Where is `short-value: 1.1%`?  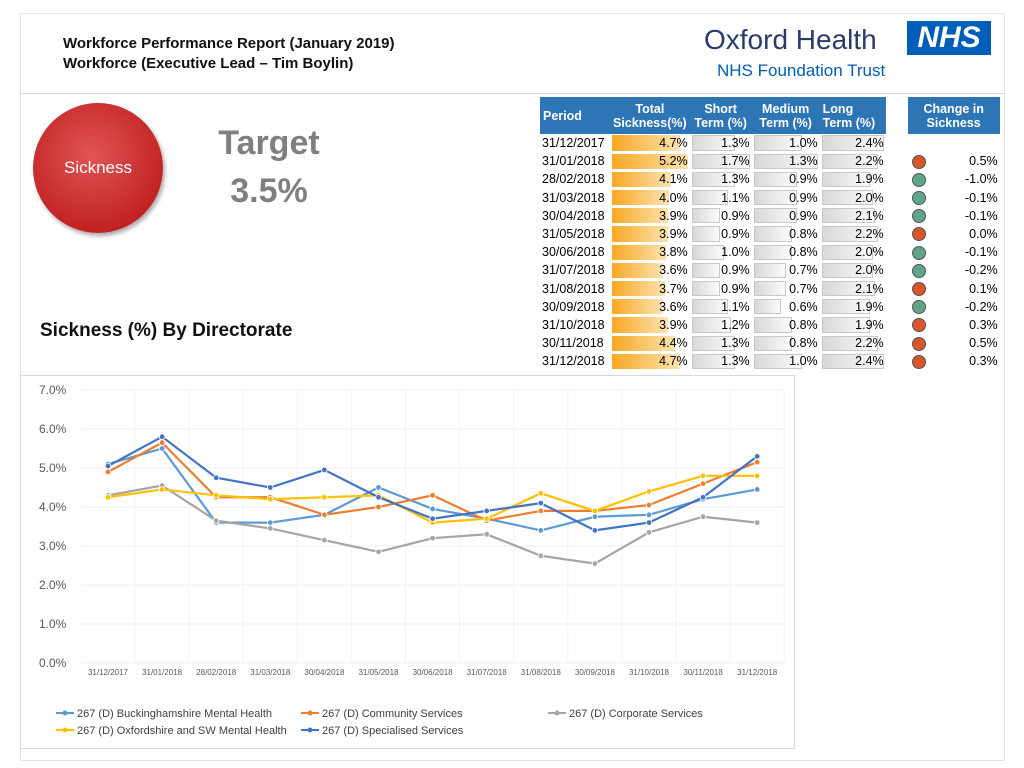 short-value: 1.1% is located at coordinates (735, 197).